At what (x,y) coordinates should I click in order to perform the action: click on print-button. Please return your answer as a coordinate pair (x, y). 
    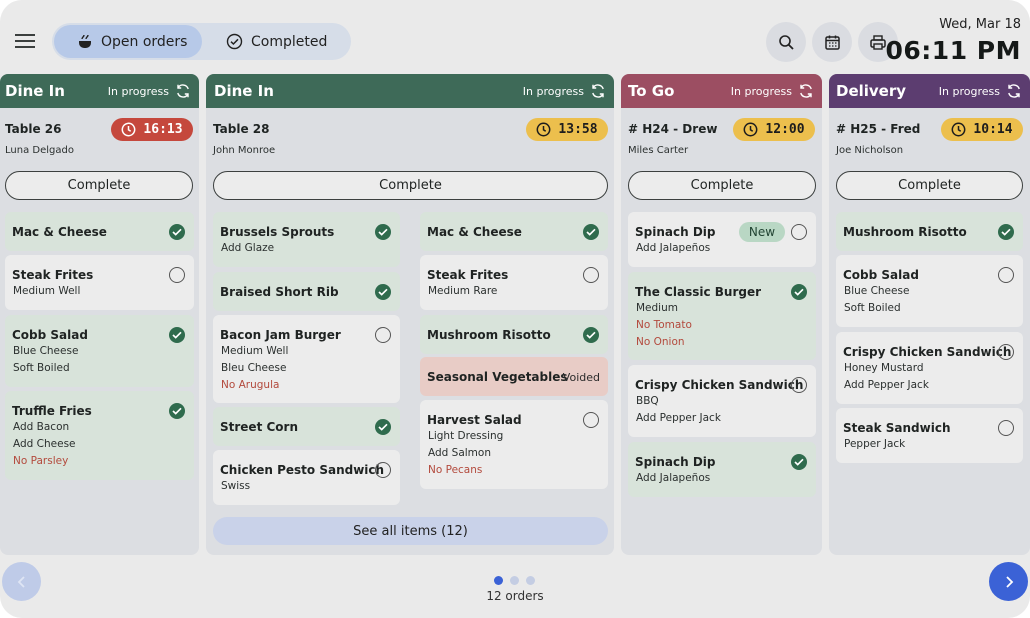
    Looking at the image, I should click on (878, 42).